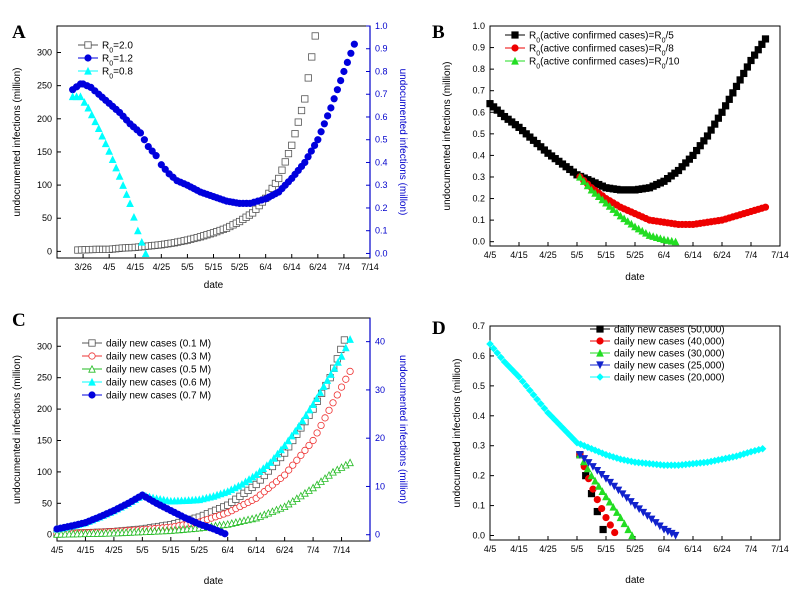  I want to click on y2-tick-label: 0.5, so click(381, 140).